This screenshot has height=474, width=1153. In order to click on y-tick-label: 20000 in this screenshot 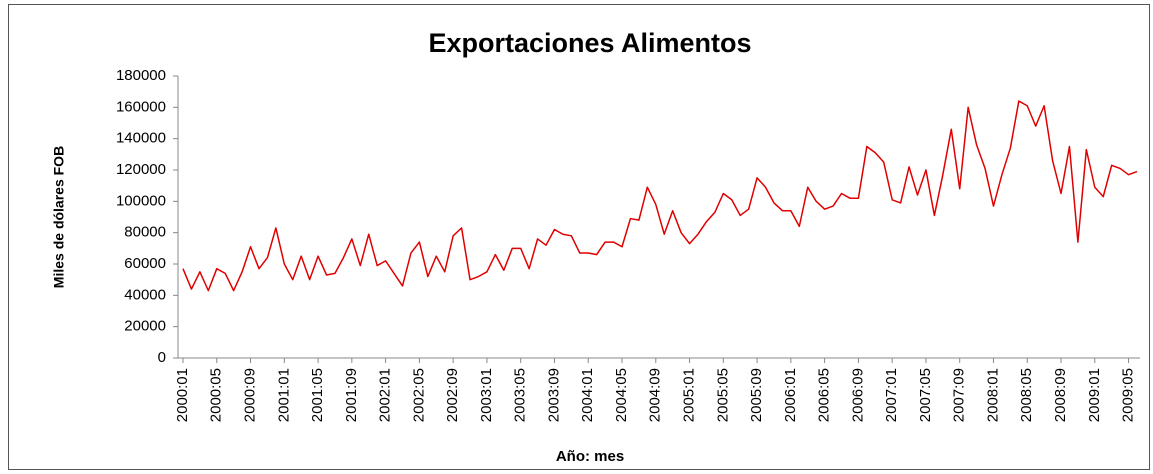, I will do `click(145, 326)`.